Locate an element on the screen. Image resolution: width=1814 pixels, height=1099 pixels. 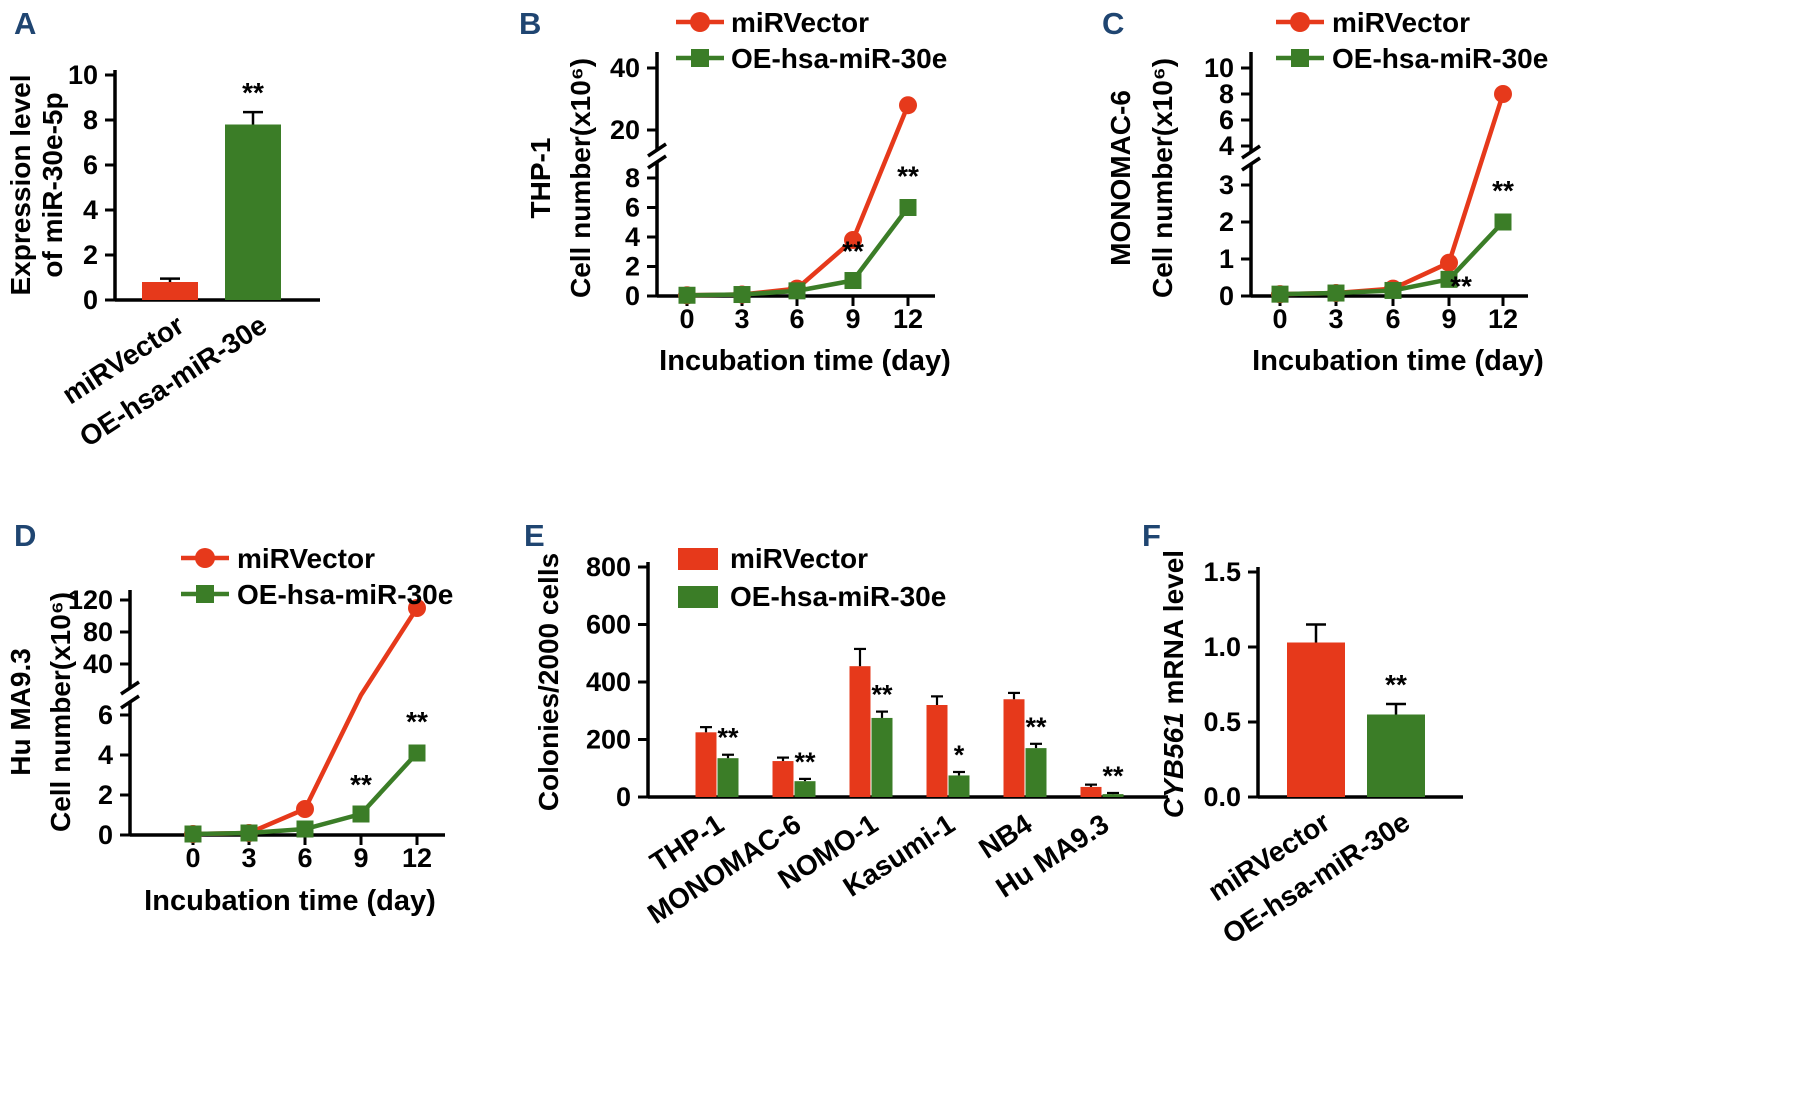
svg-text: 800 is located at coordinates (608, 567).